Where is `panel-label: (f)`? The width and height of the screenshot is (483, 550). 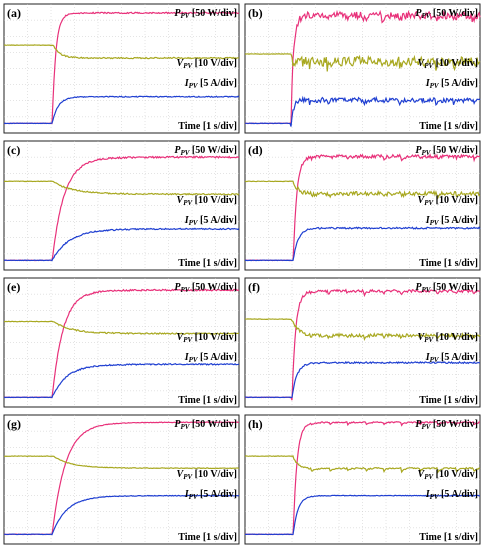 panel-label: (f) is located at coordinates (254, 287).